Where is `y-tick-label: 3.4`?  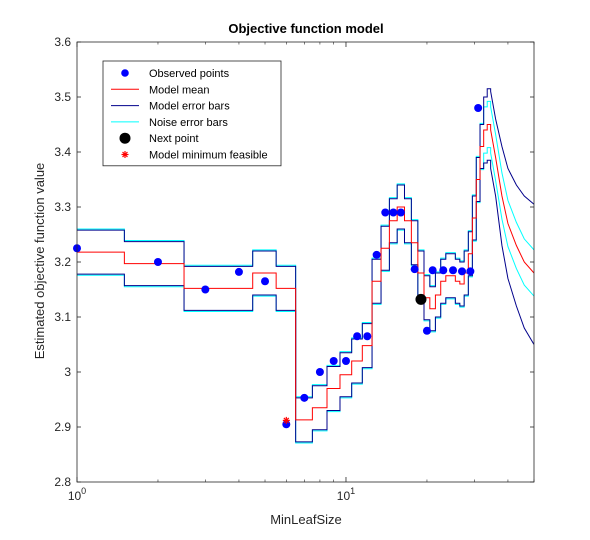 y-tick-label: 3.4 is located at coordinates (62, 152).